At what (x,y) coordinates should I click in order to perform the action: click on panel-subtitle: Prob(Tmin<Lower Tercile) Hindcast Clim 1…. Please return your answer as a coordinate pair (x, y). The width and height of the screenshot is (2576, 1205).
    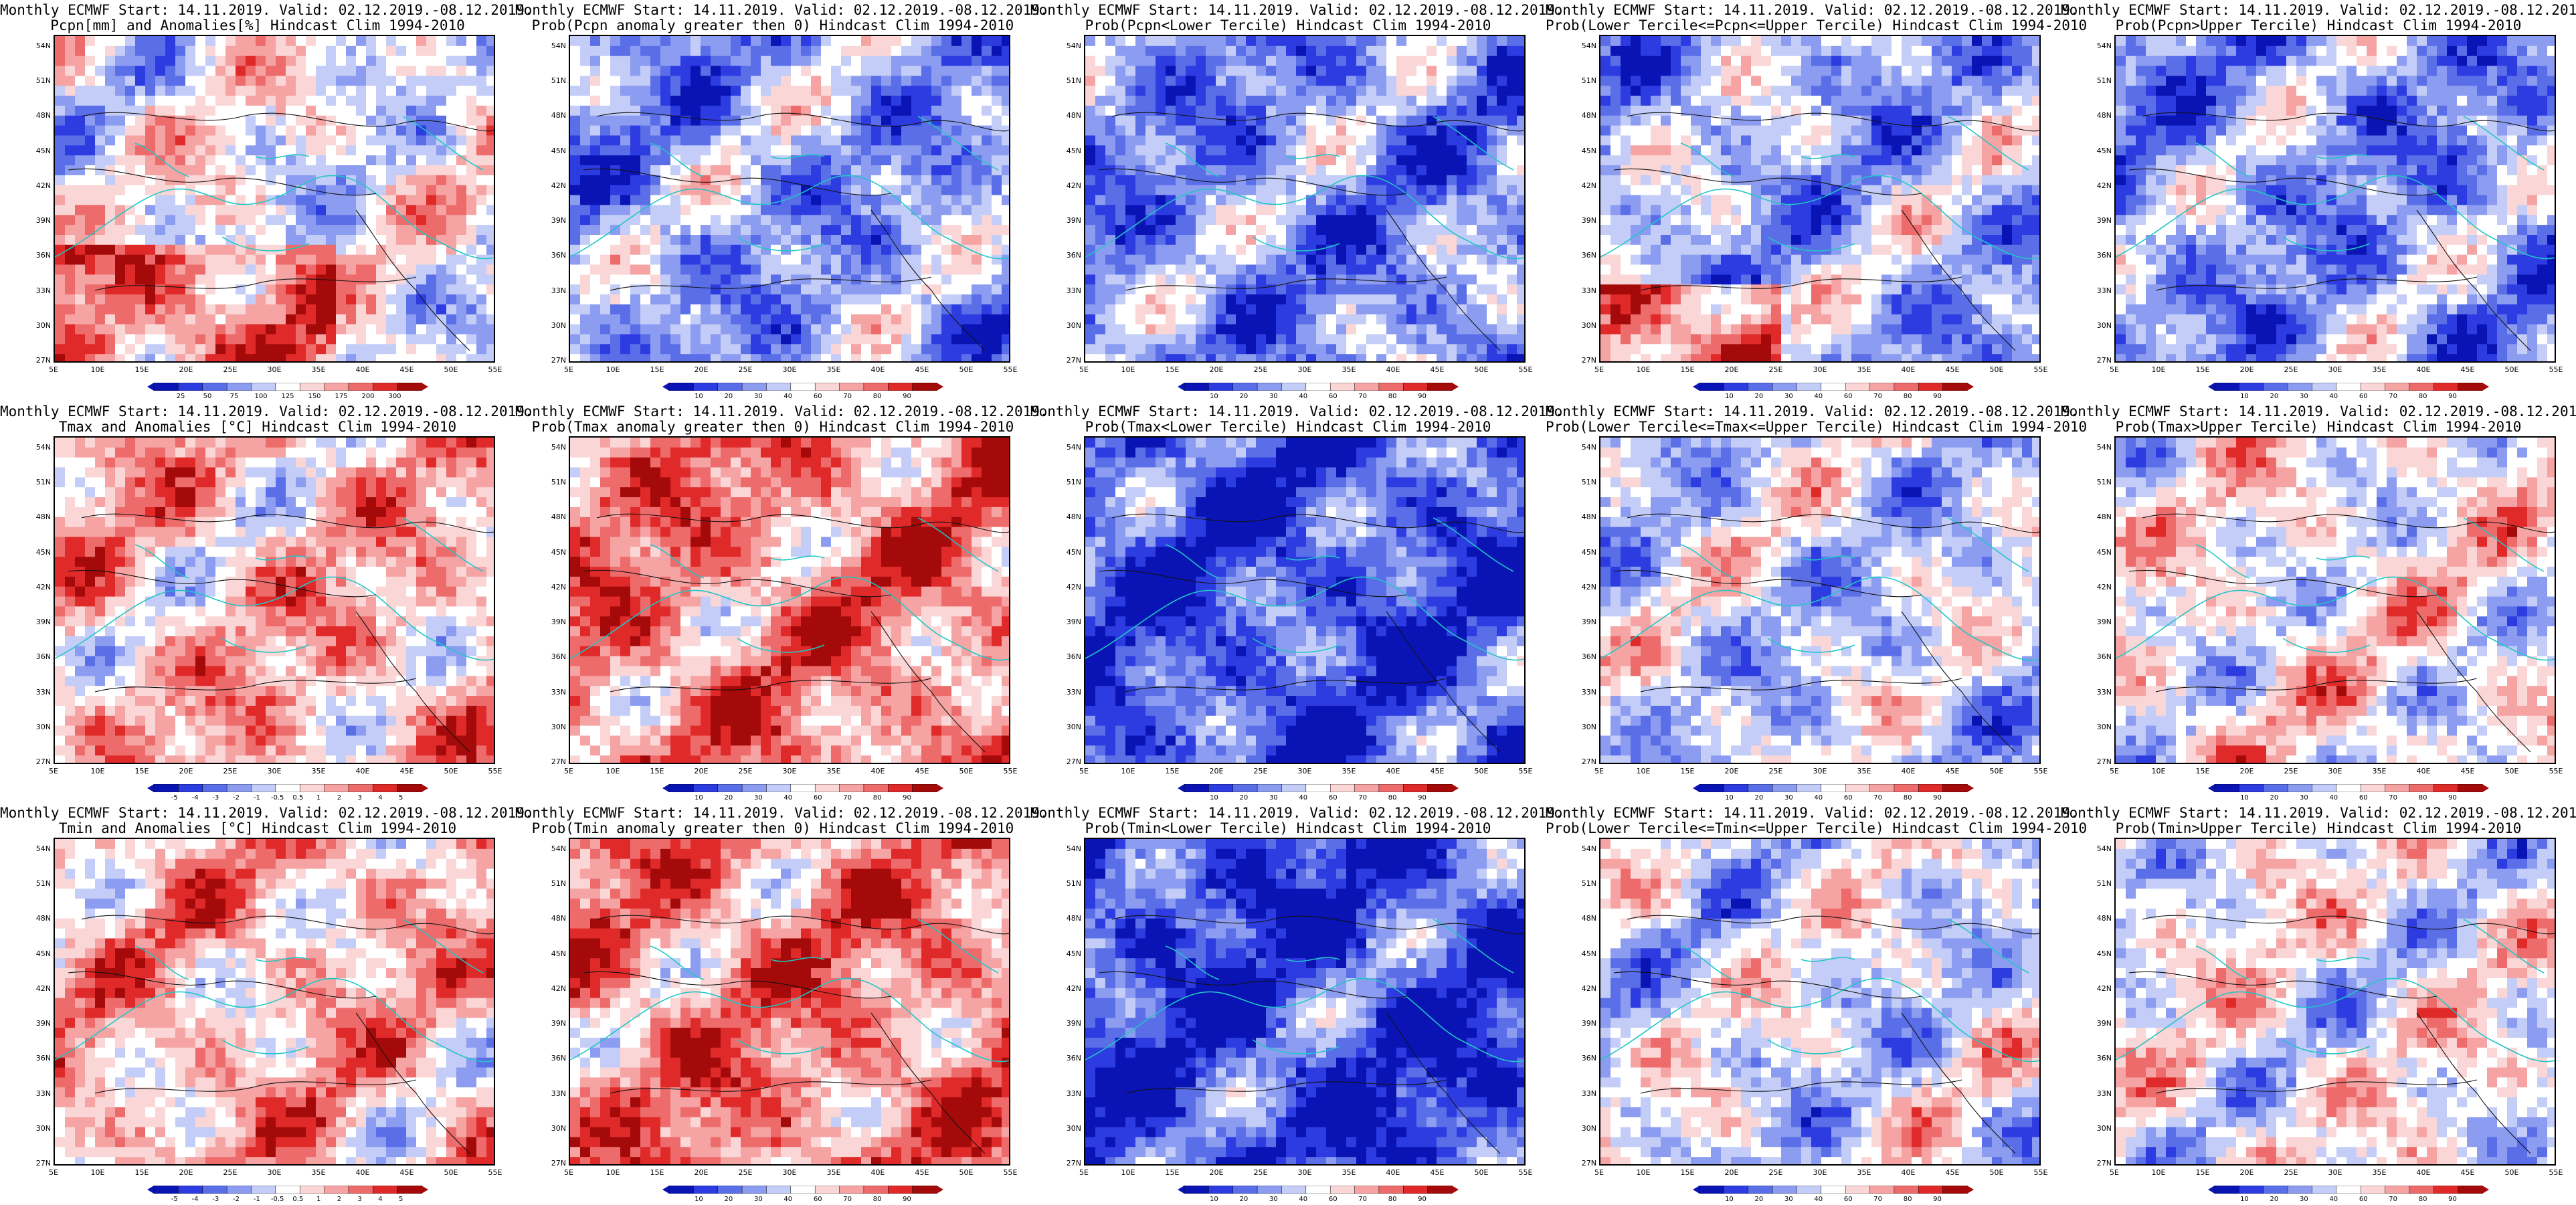
    Looking at the image, I should click on (1288, 828).